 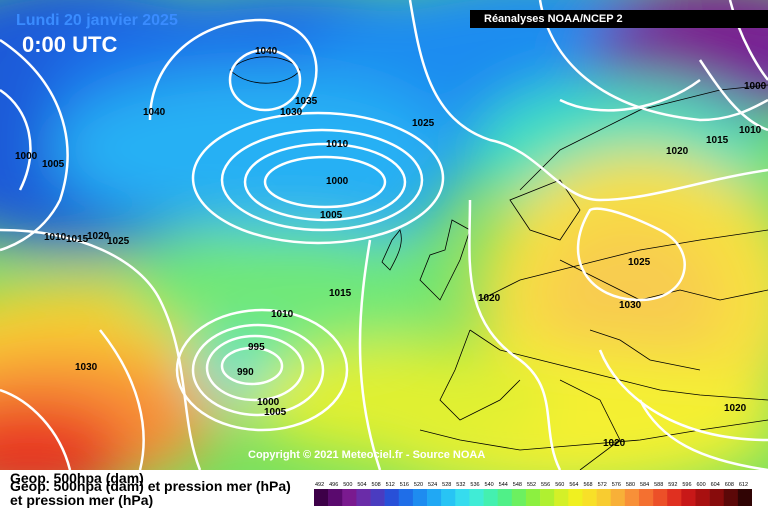 I want to click on color-scale-label: 516, so click(x=404, y=485).